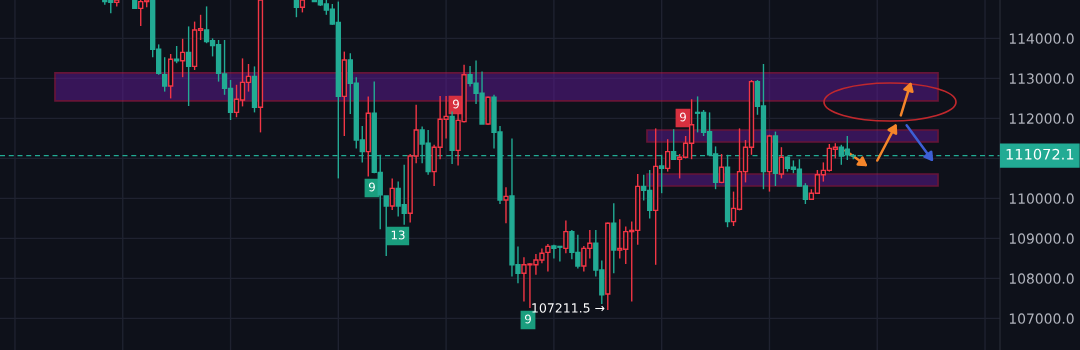 The width and height of the screenshot is (1080, 350). Describe the element at coordinates (1040, 154) in the screenshot. I see `ref-line-label: 111072.1` at that location.